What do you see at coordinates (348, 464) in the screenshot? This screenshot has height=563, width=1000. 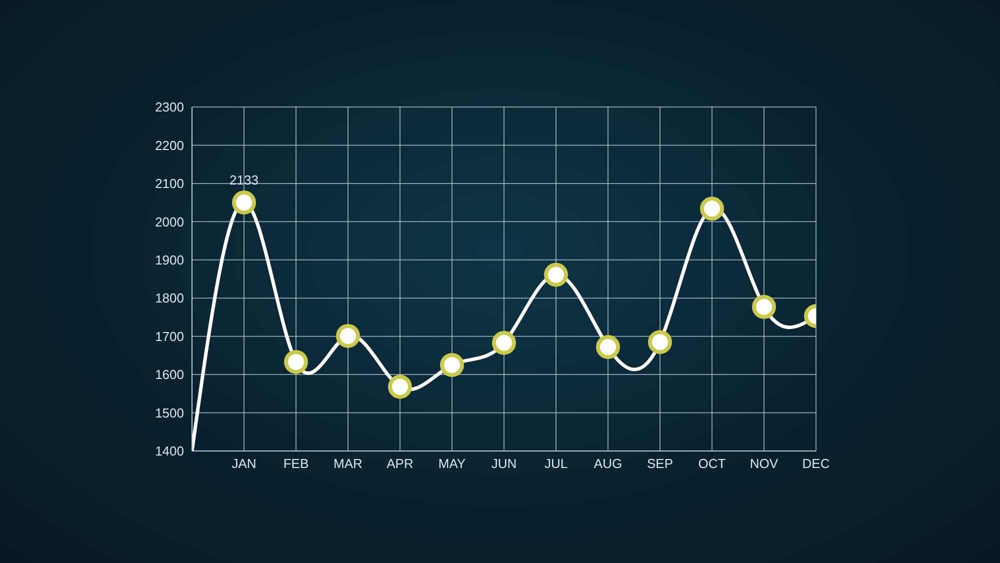 I see `x-tick-label: MAR` at bounding box center [348, 464].